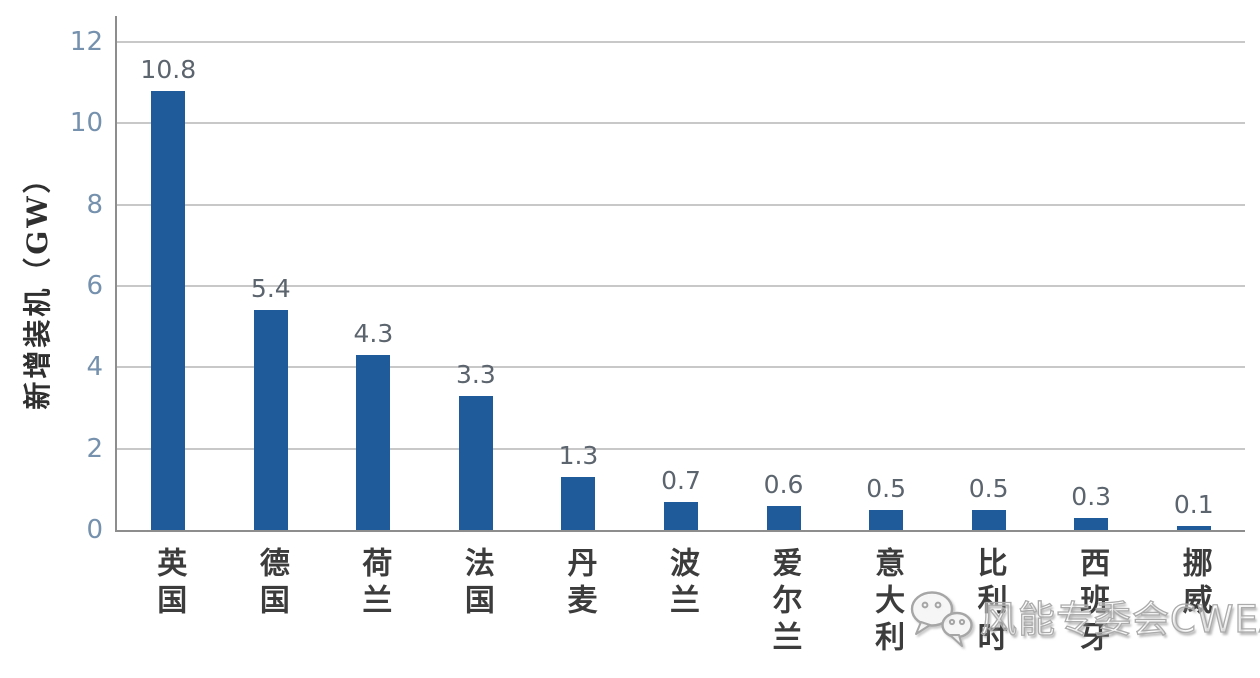  Describe the element at coordinates (116, 274) in the screenshot. I see `y-axis-line` at that location.